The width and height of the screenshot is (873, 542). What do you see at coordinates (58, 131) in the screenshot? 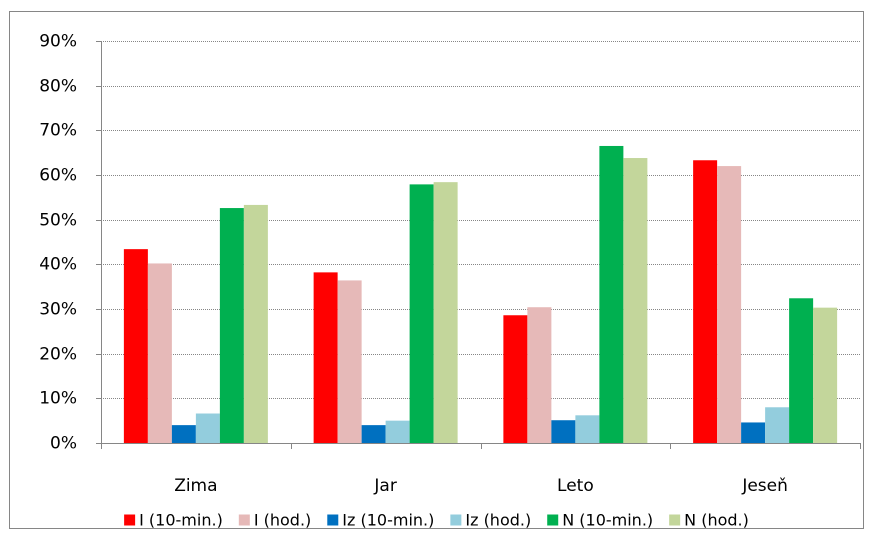
I see `y-tick-label: 70%` at bounding box center [58, 131].